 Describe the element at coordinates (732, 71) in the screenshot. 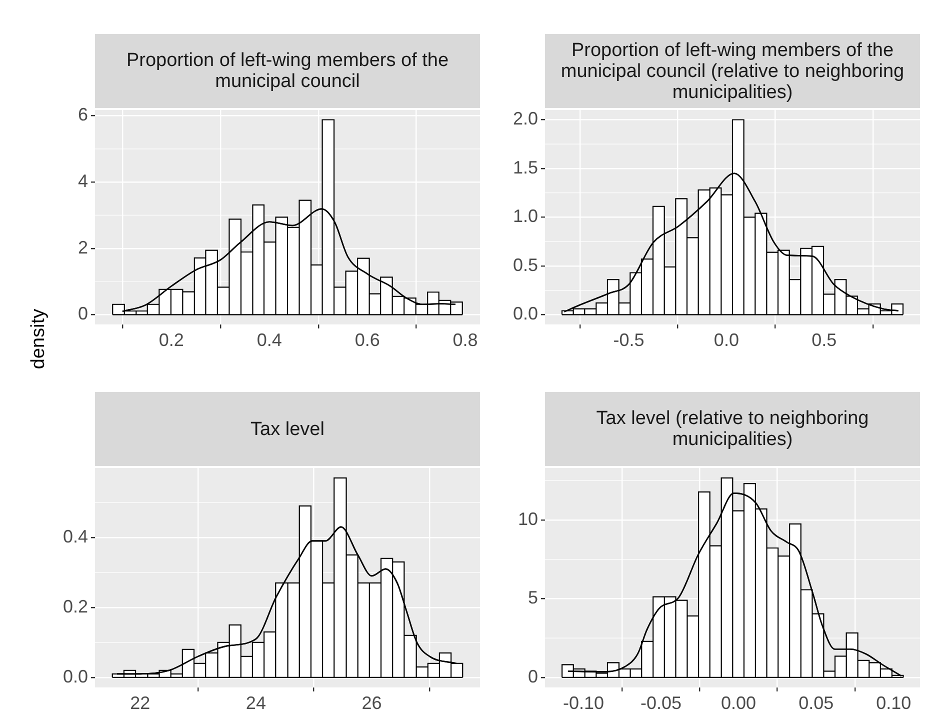

I see `chart-title: Proportion of left-wing members of the municipal council (relative to neighboring municipalities)` at that location.